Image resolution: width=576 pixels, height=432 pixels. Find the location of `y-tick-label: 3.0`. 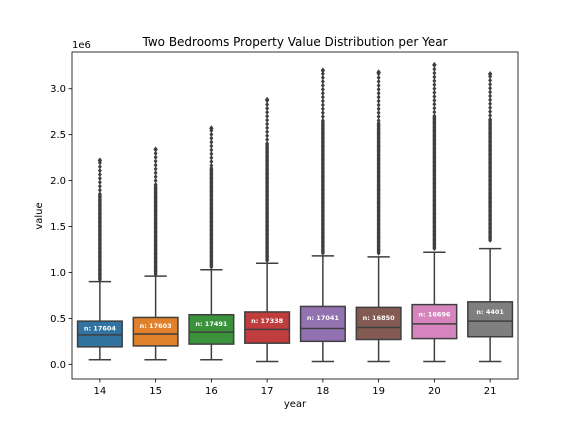

y-tick-label: 3.0 is located at coordinates (58, 89).